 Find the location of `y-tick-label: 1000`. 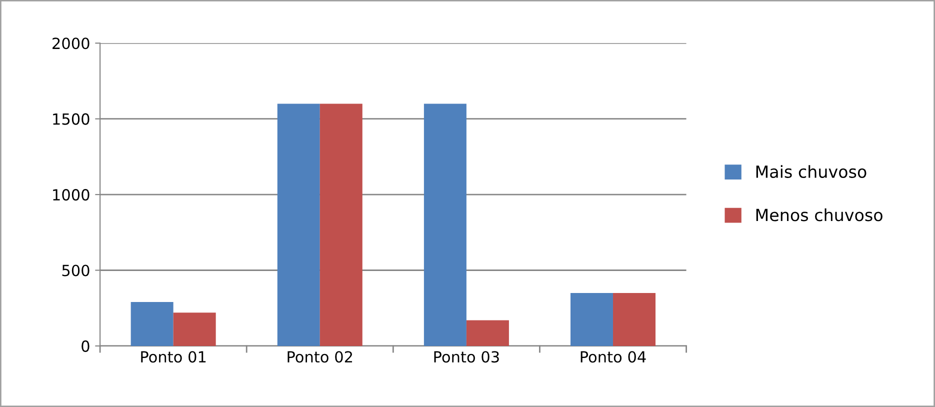

y-tick-label: 1000 is located at coordinates (71, 195).